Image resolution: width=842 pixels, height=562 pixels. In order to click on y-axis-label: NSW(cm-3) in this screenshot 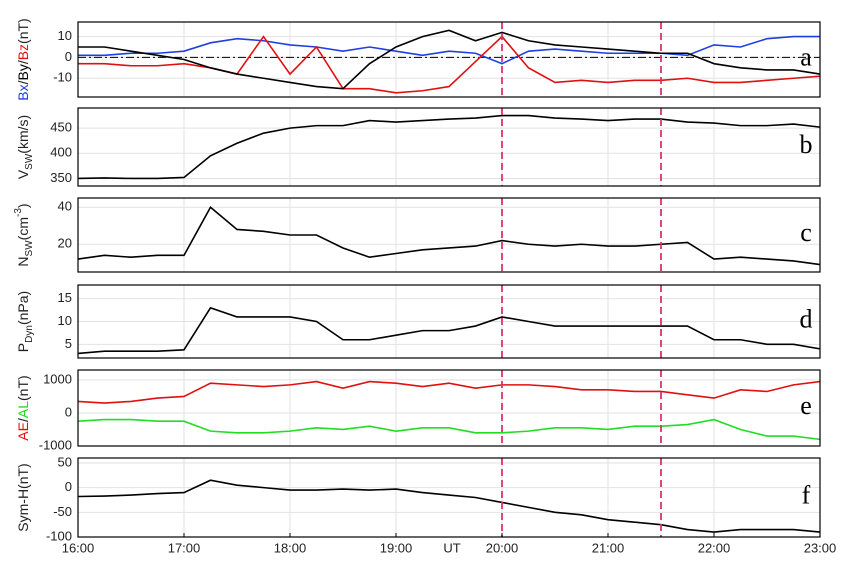, I will do `click(24, 234)`.